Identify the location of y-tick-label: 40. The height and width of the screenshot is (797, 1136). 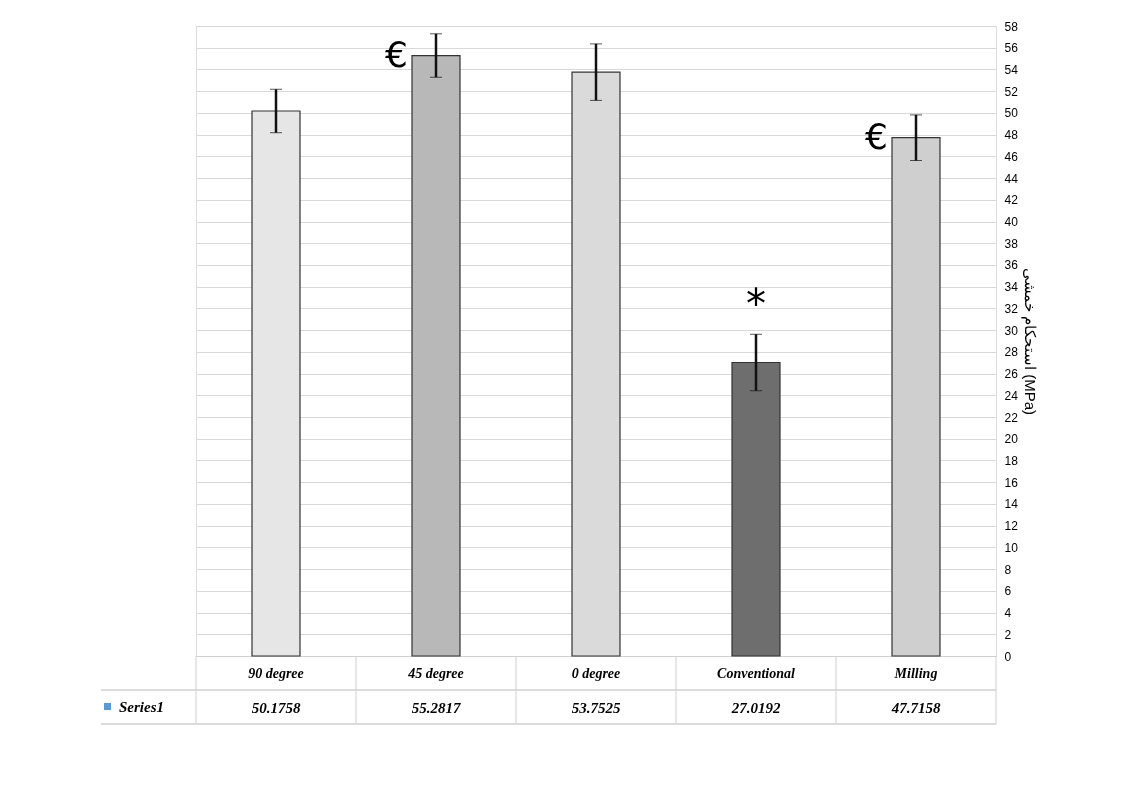
(1011, 222).